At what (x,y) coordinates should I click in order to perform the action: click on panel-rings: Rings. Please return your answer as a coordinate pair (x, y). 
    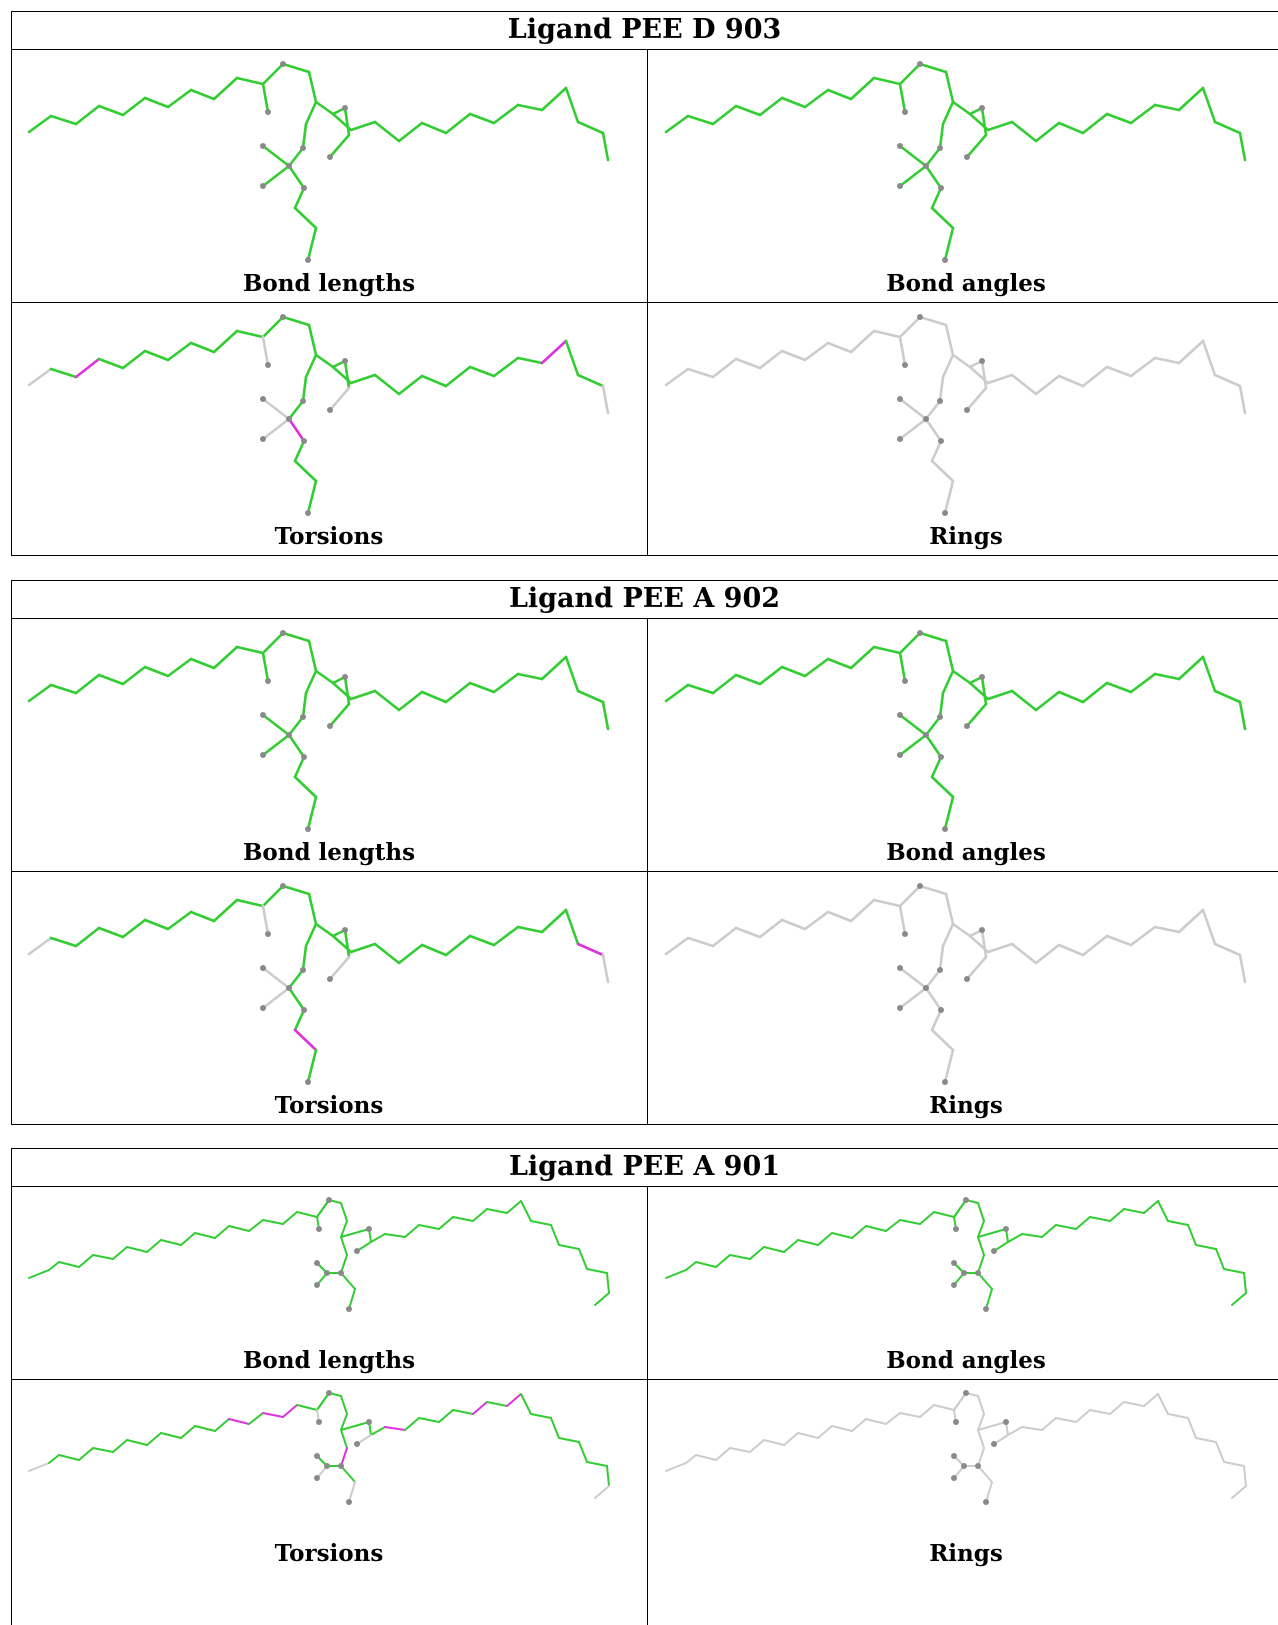
    Looking at the image, I should click on (963, 1502).